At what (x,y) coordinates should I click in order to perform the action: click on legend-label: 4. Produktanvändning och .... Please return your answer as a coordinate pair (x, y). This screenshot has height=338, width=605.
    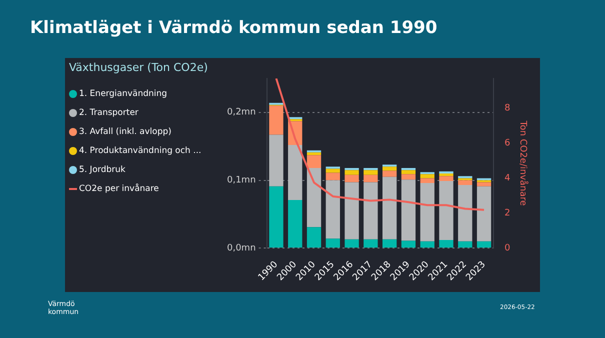
    Looking at the image, I should click on (140, 151).